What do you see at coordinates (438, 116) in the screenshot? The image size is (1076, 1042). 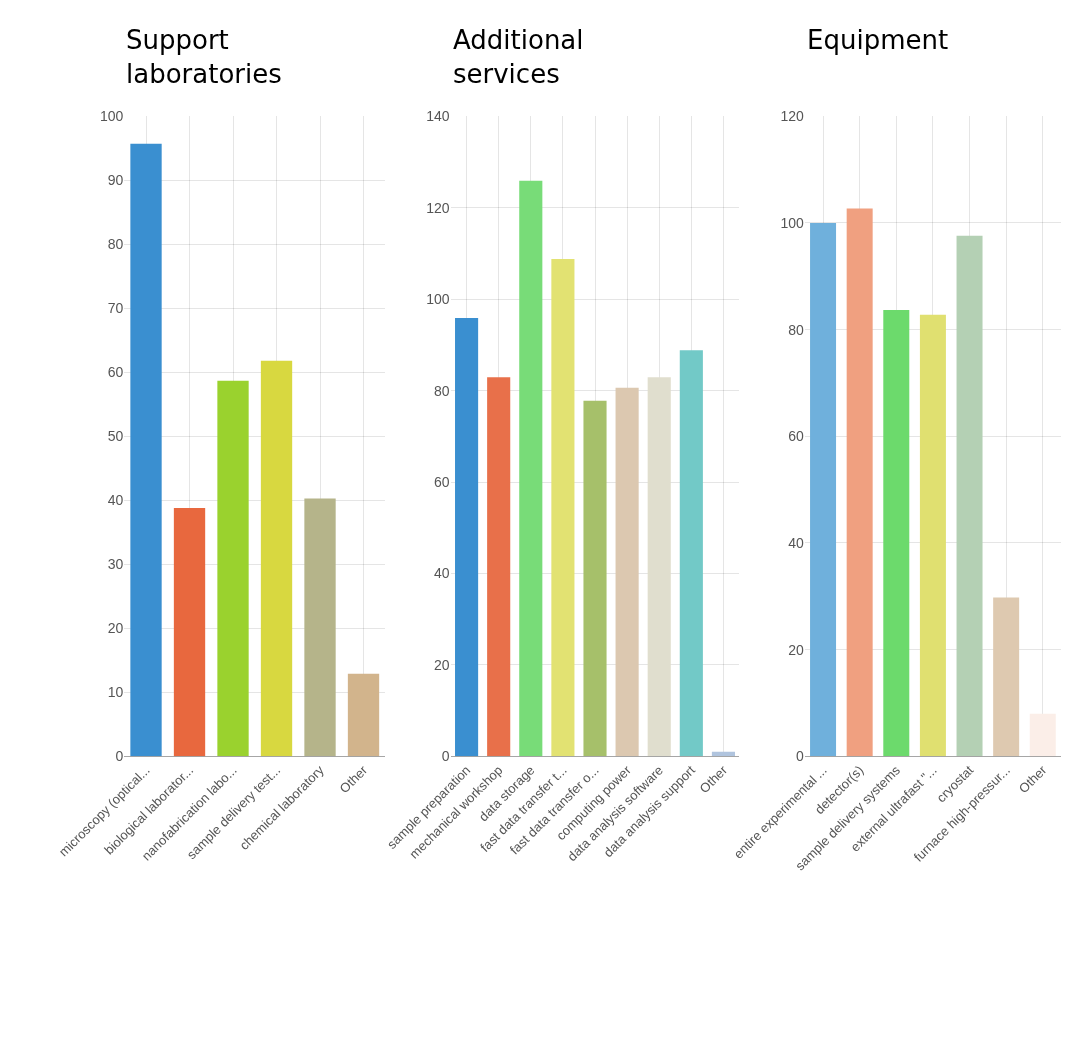 I see `y-tick-label: 140` at bounding box center [438, 116].